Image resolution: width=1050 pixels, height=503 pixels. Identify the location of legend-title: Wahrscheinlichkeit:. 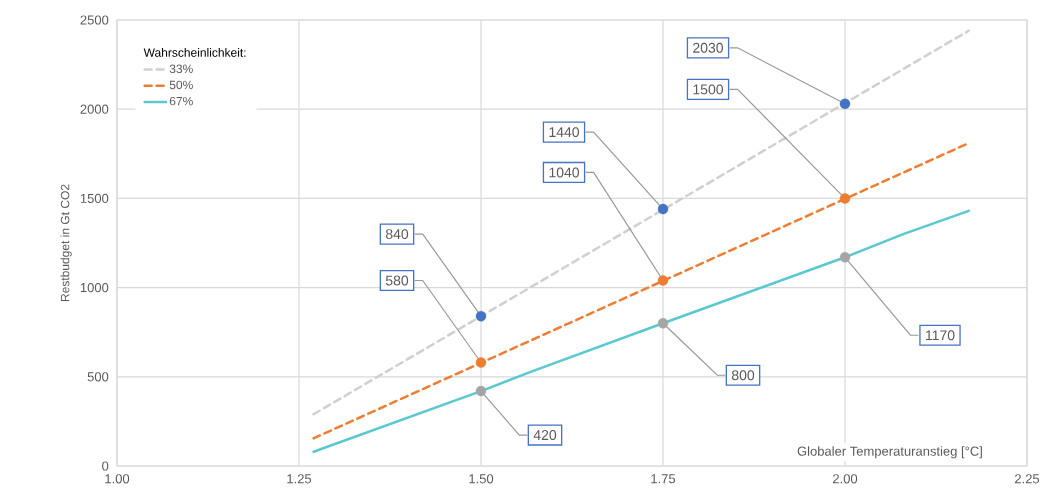
(194, 52).